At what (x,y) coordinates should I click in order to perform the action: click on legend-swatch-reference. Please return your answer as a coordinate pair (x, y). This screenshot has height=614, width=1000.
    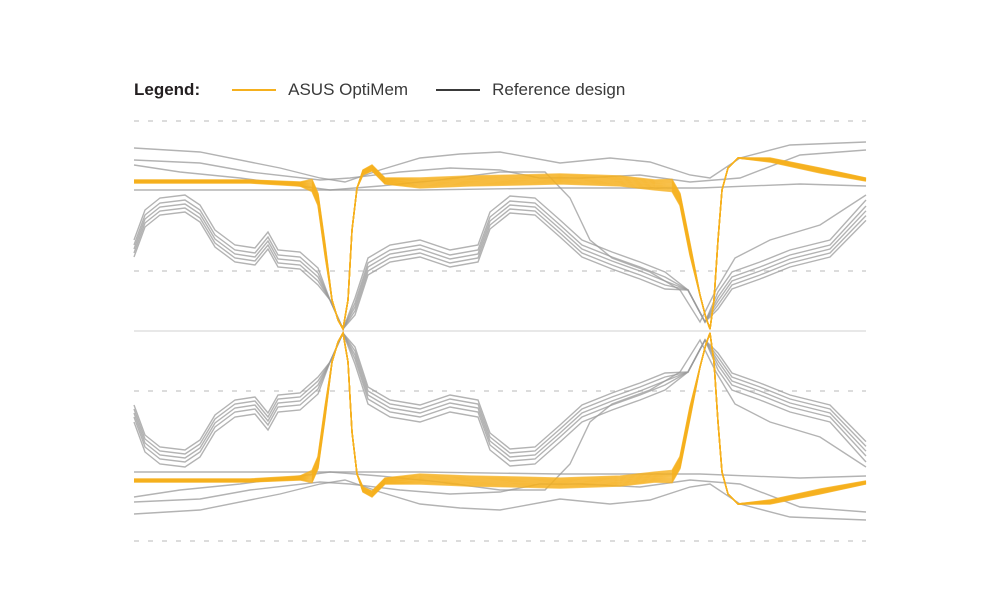
    Looking at the image, I should click on (458, 90).